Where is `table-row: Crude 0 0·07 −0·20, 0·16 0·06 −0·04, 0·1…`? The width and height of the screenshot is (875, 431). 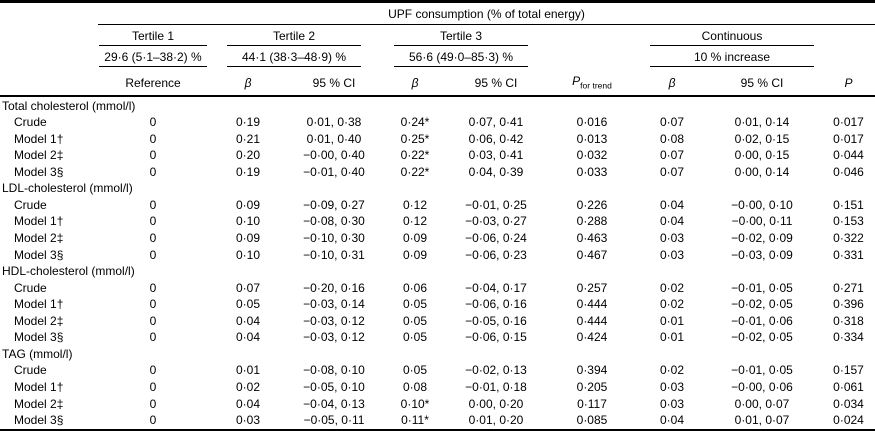 table-row: Crude 0 0·07 −0·20, 0·16 0·06 −0·04, 0·1… is located at coordinates (437, 287).